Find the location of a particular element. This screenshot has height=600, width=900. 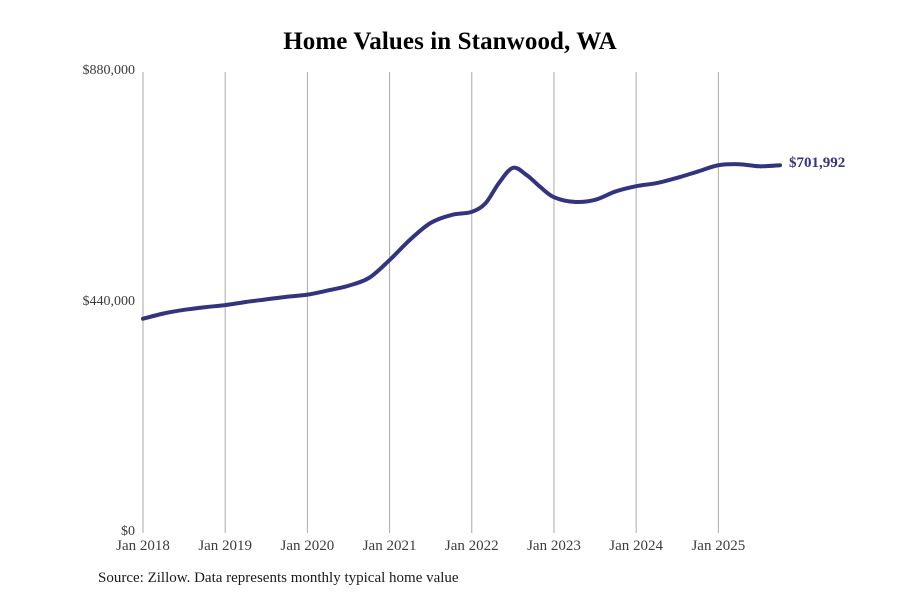

y-axis-tick-label: $0 is located at coordinates (128, 531).